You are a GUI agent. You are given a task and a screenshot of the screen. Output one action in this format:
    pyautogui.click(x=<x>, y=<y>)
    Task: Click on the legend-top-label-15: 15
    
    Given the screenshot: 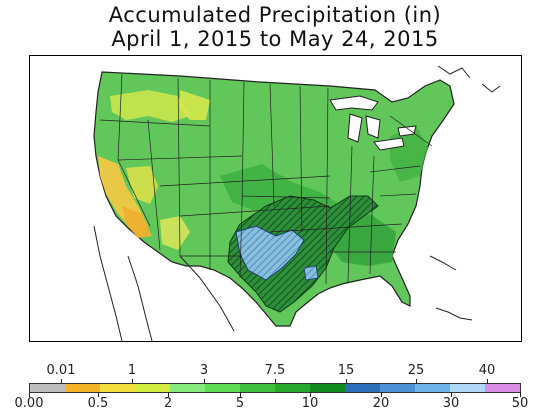 What is the action you would take?
    pyautogui.click(x=346, y=370)
    